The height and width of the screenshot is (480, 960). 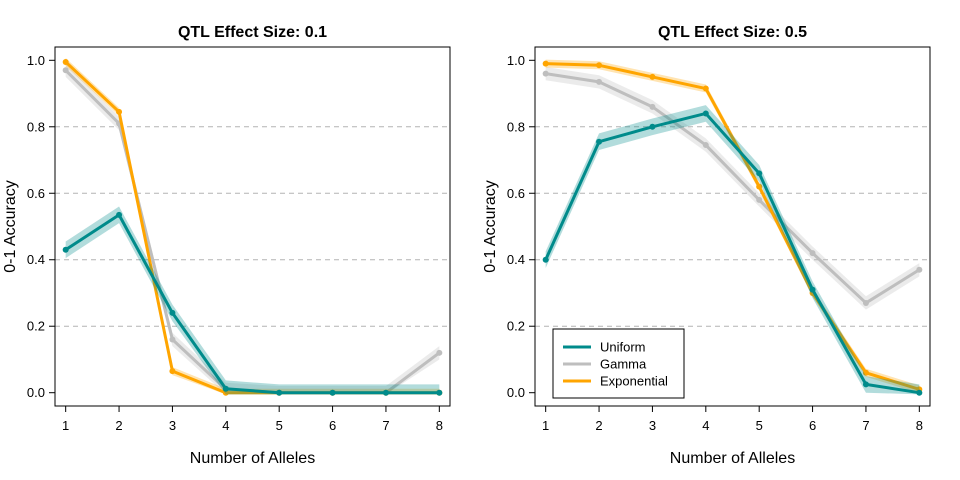 What do you see at coordinates (623, 364) in the screenshot?
I see `legend-label-gamma: Gamma` at bounding box center [623, 364].